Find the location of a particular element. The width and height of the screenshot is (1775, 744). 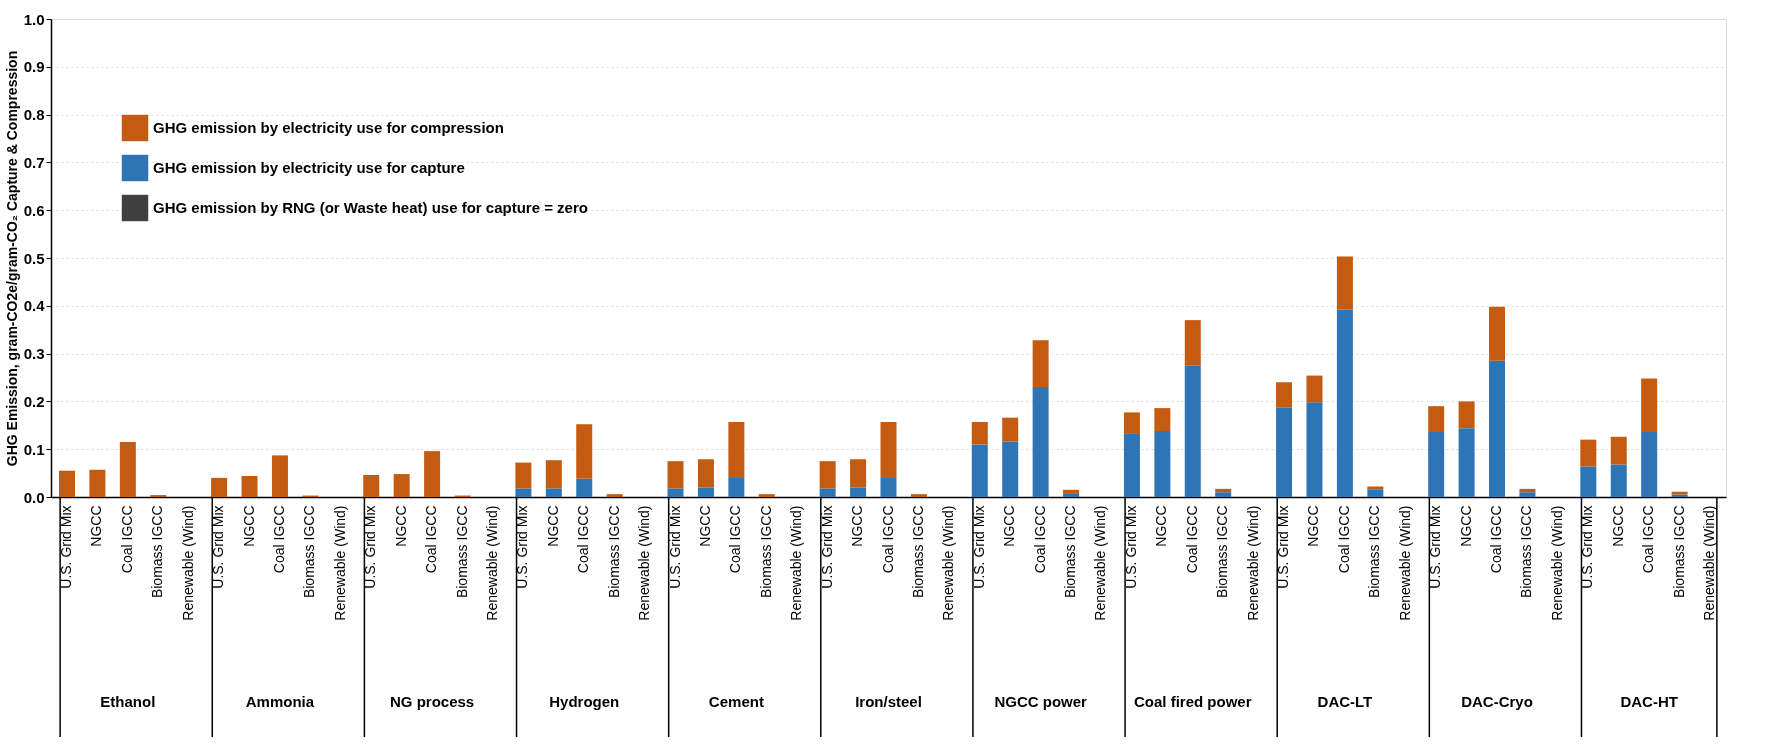

text: DAC-LT is located at coordinates (1345, 701).